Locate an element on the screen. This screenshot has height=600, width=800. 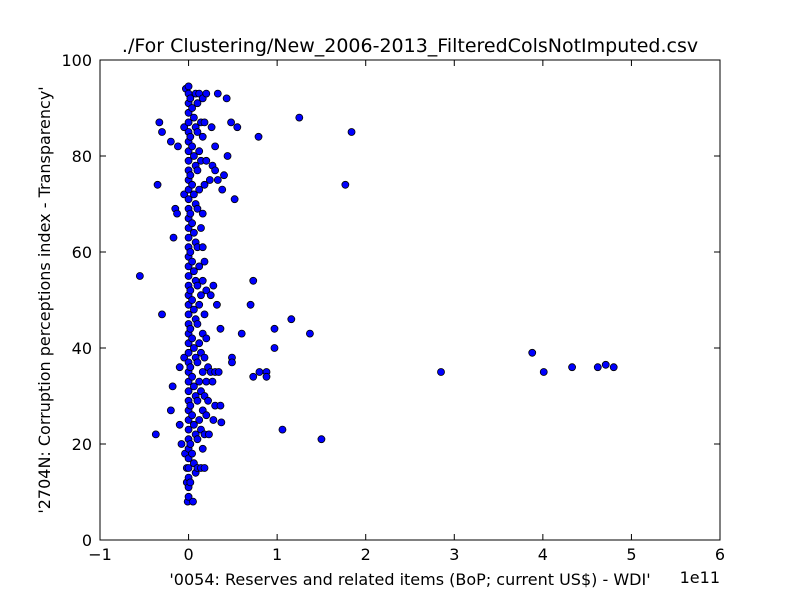
x-tick-label-2: 1 is located at coordinates (277, 554).